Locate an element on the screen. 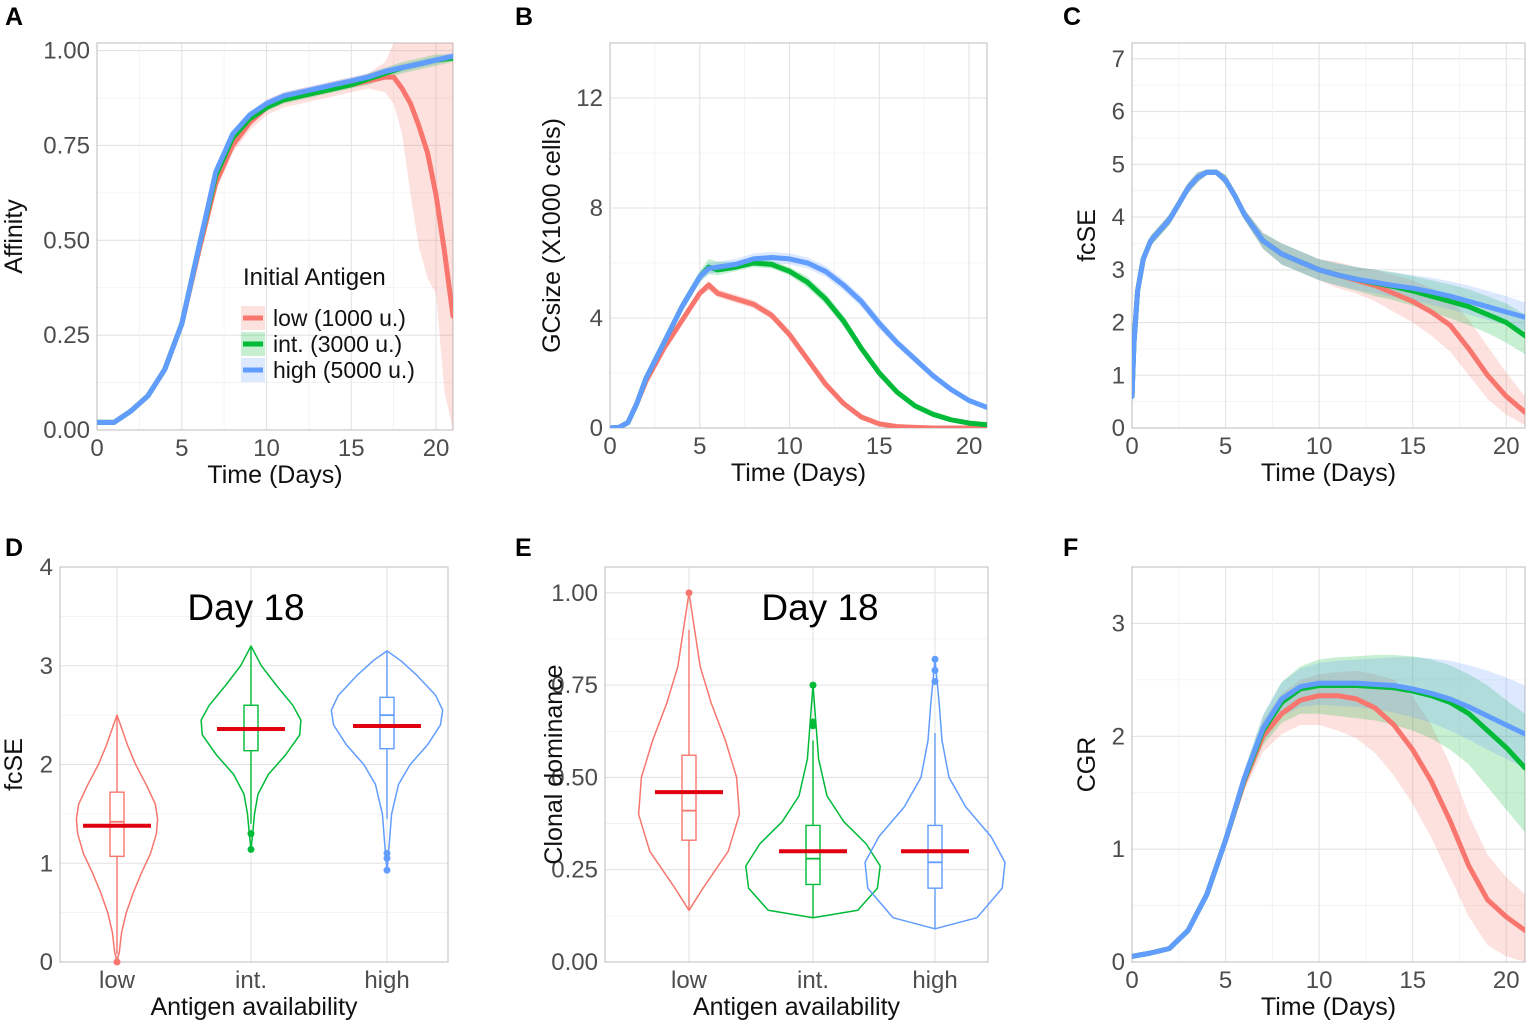 This screenshot has height=1032, width=1536. y-tick-label: 1.00 is located at coordinates (66, 51).